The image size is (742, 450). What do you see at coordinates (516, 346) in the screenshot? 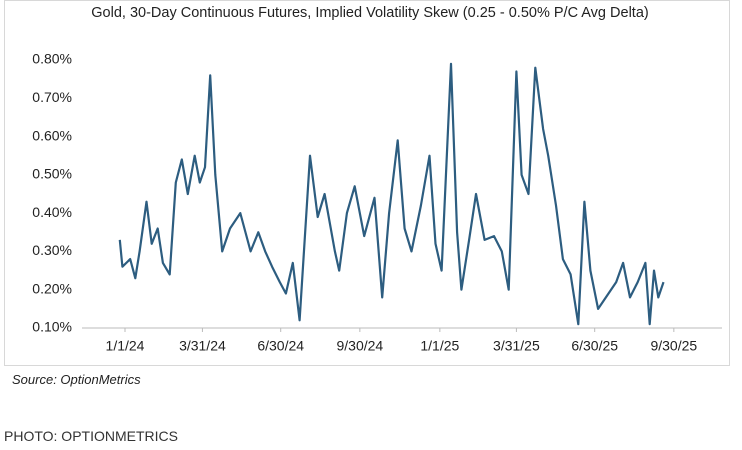
I see `x-tick-label: 3/31/25` at bounding box center [516, 346].